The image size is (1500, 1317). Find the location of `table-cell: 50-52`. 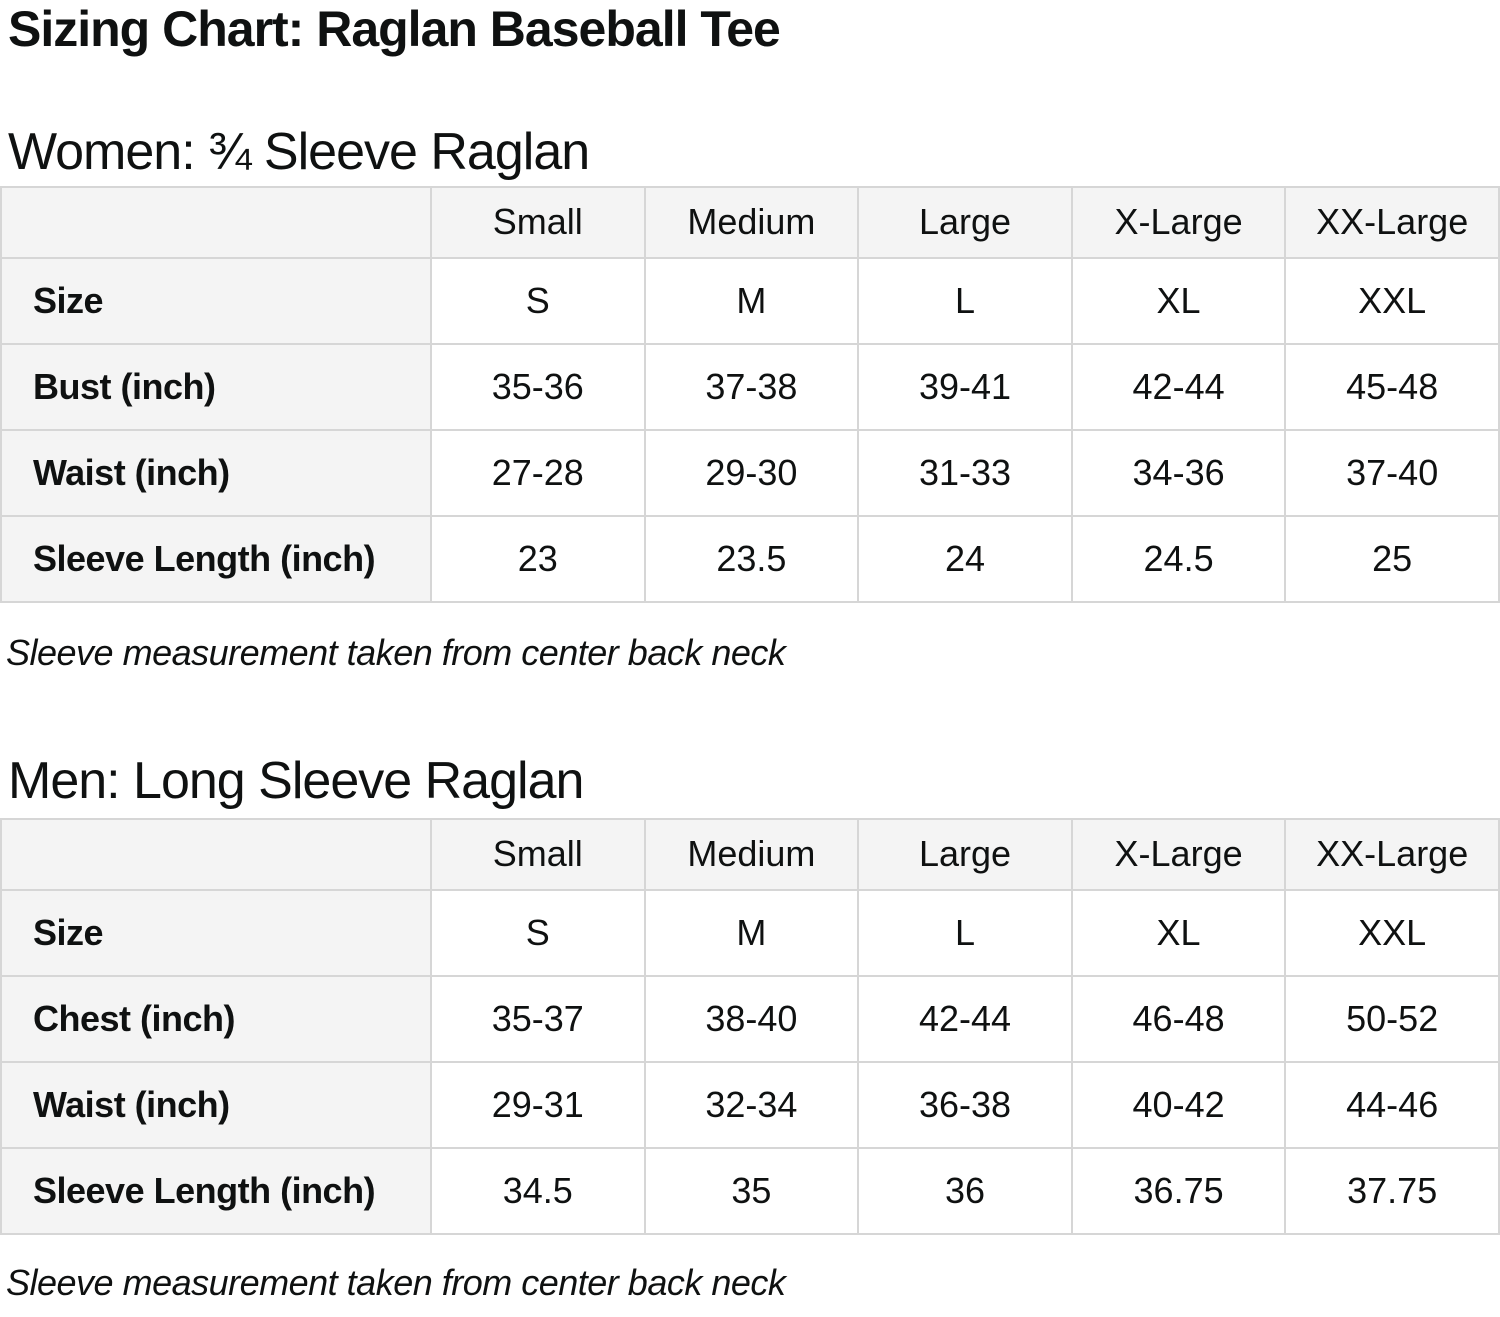

table-cell: 50-52 is located at coordinates (1392, 1018).